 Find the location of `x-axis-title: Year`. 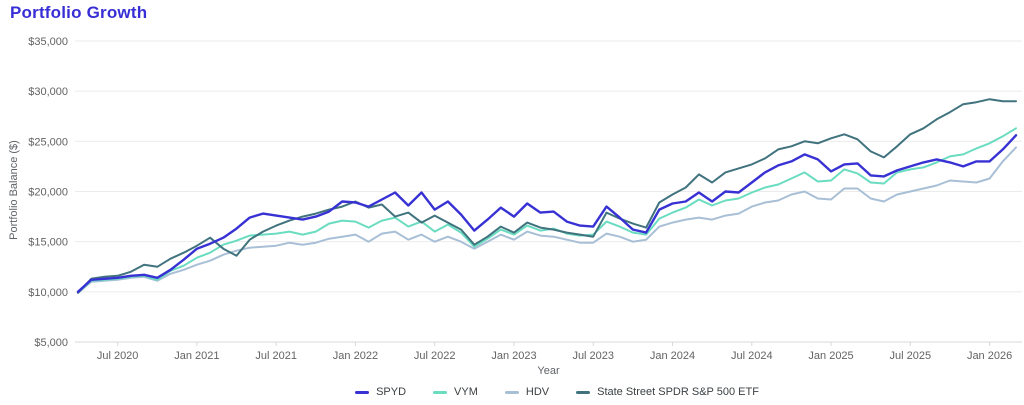

x-axis-title: Year is located at coordinates (548, 371).